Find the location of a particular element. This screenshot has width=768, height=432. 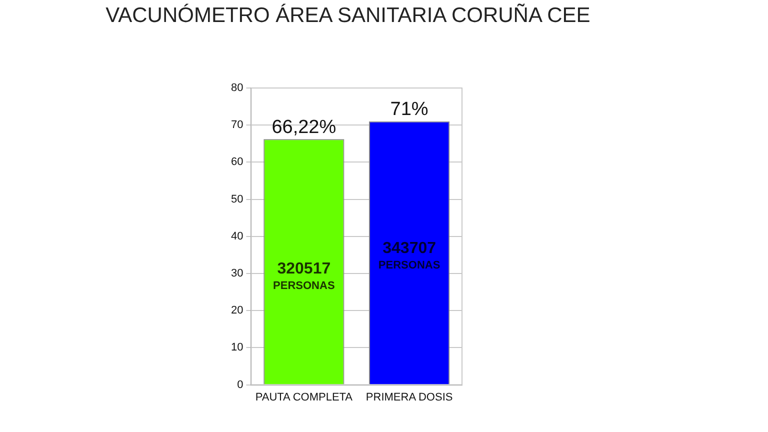

annotation: 320517 is located at coordinates (304, 269).